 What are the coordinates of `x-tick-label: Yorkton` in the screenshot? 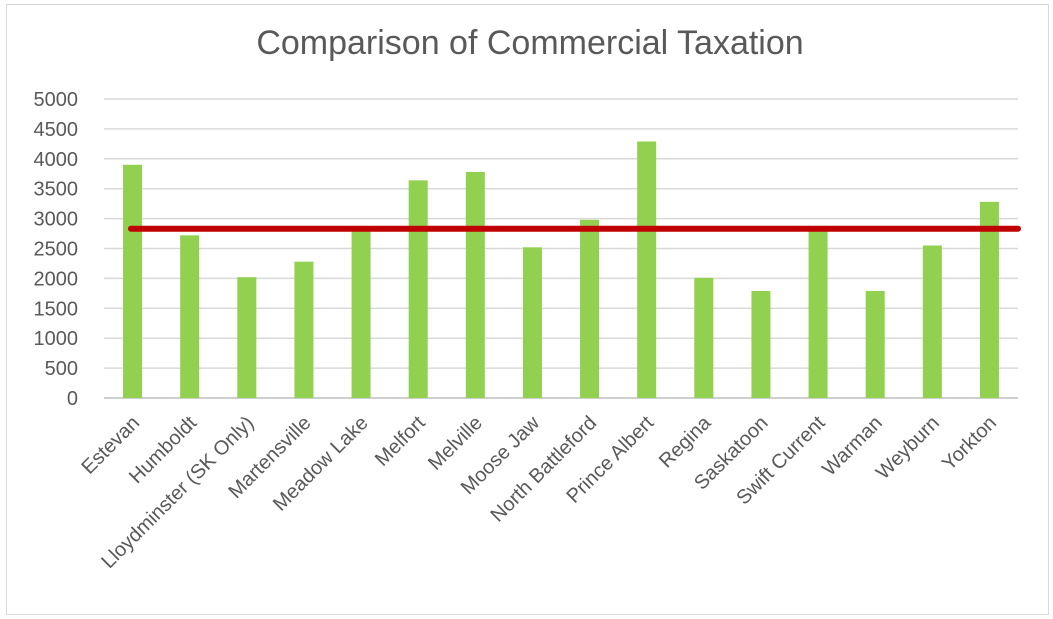 It's located at (969, 443).